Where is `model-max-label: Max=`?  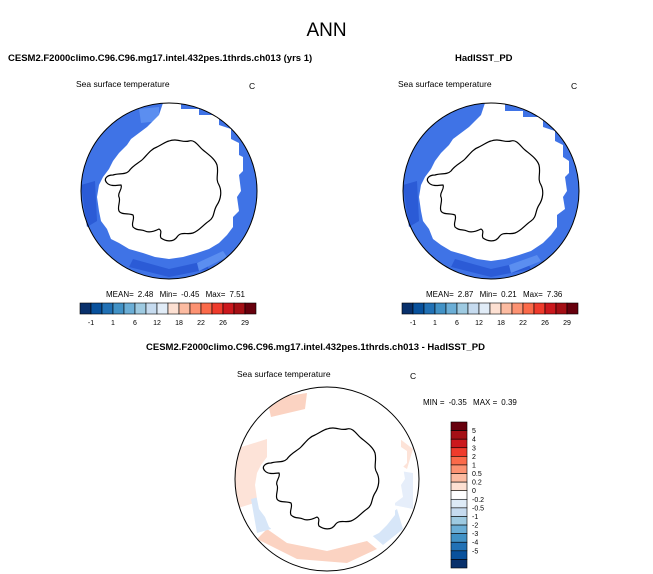 model-max-label: Max= is located at coordinates (215, 294).